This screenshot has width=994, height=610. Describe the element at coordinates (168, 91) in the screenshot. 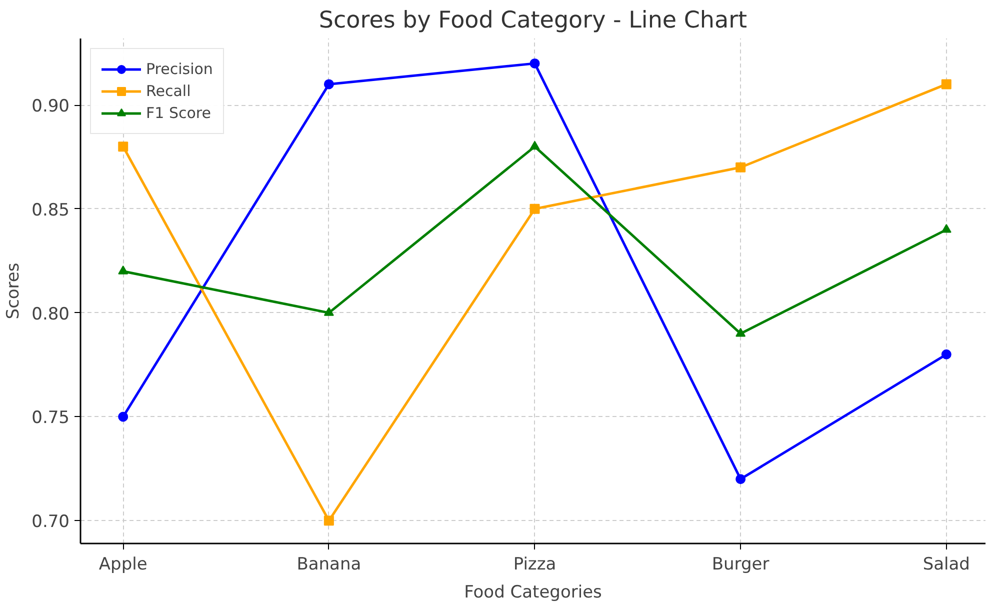

I see `legend-label: Recall` at that location.